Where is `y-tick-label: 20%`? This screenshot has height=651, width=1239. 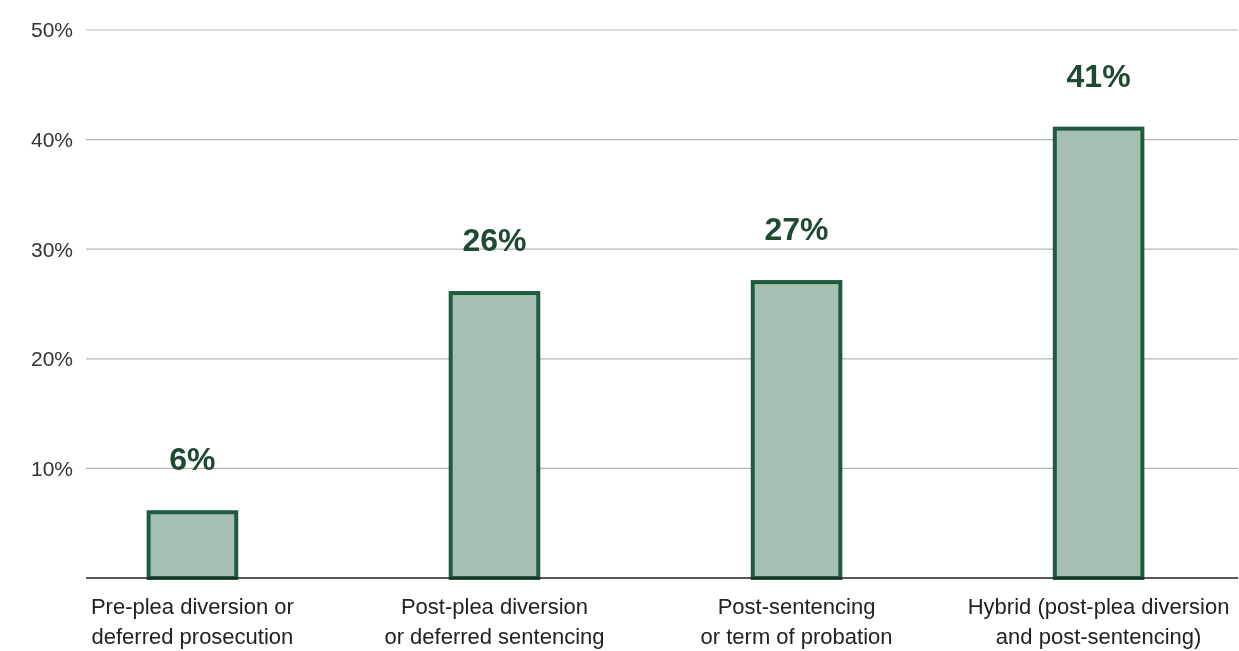
y-tick-label: 20% is located at coordinates (51, 359).